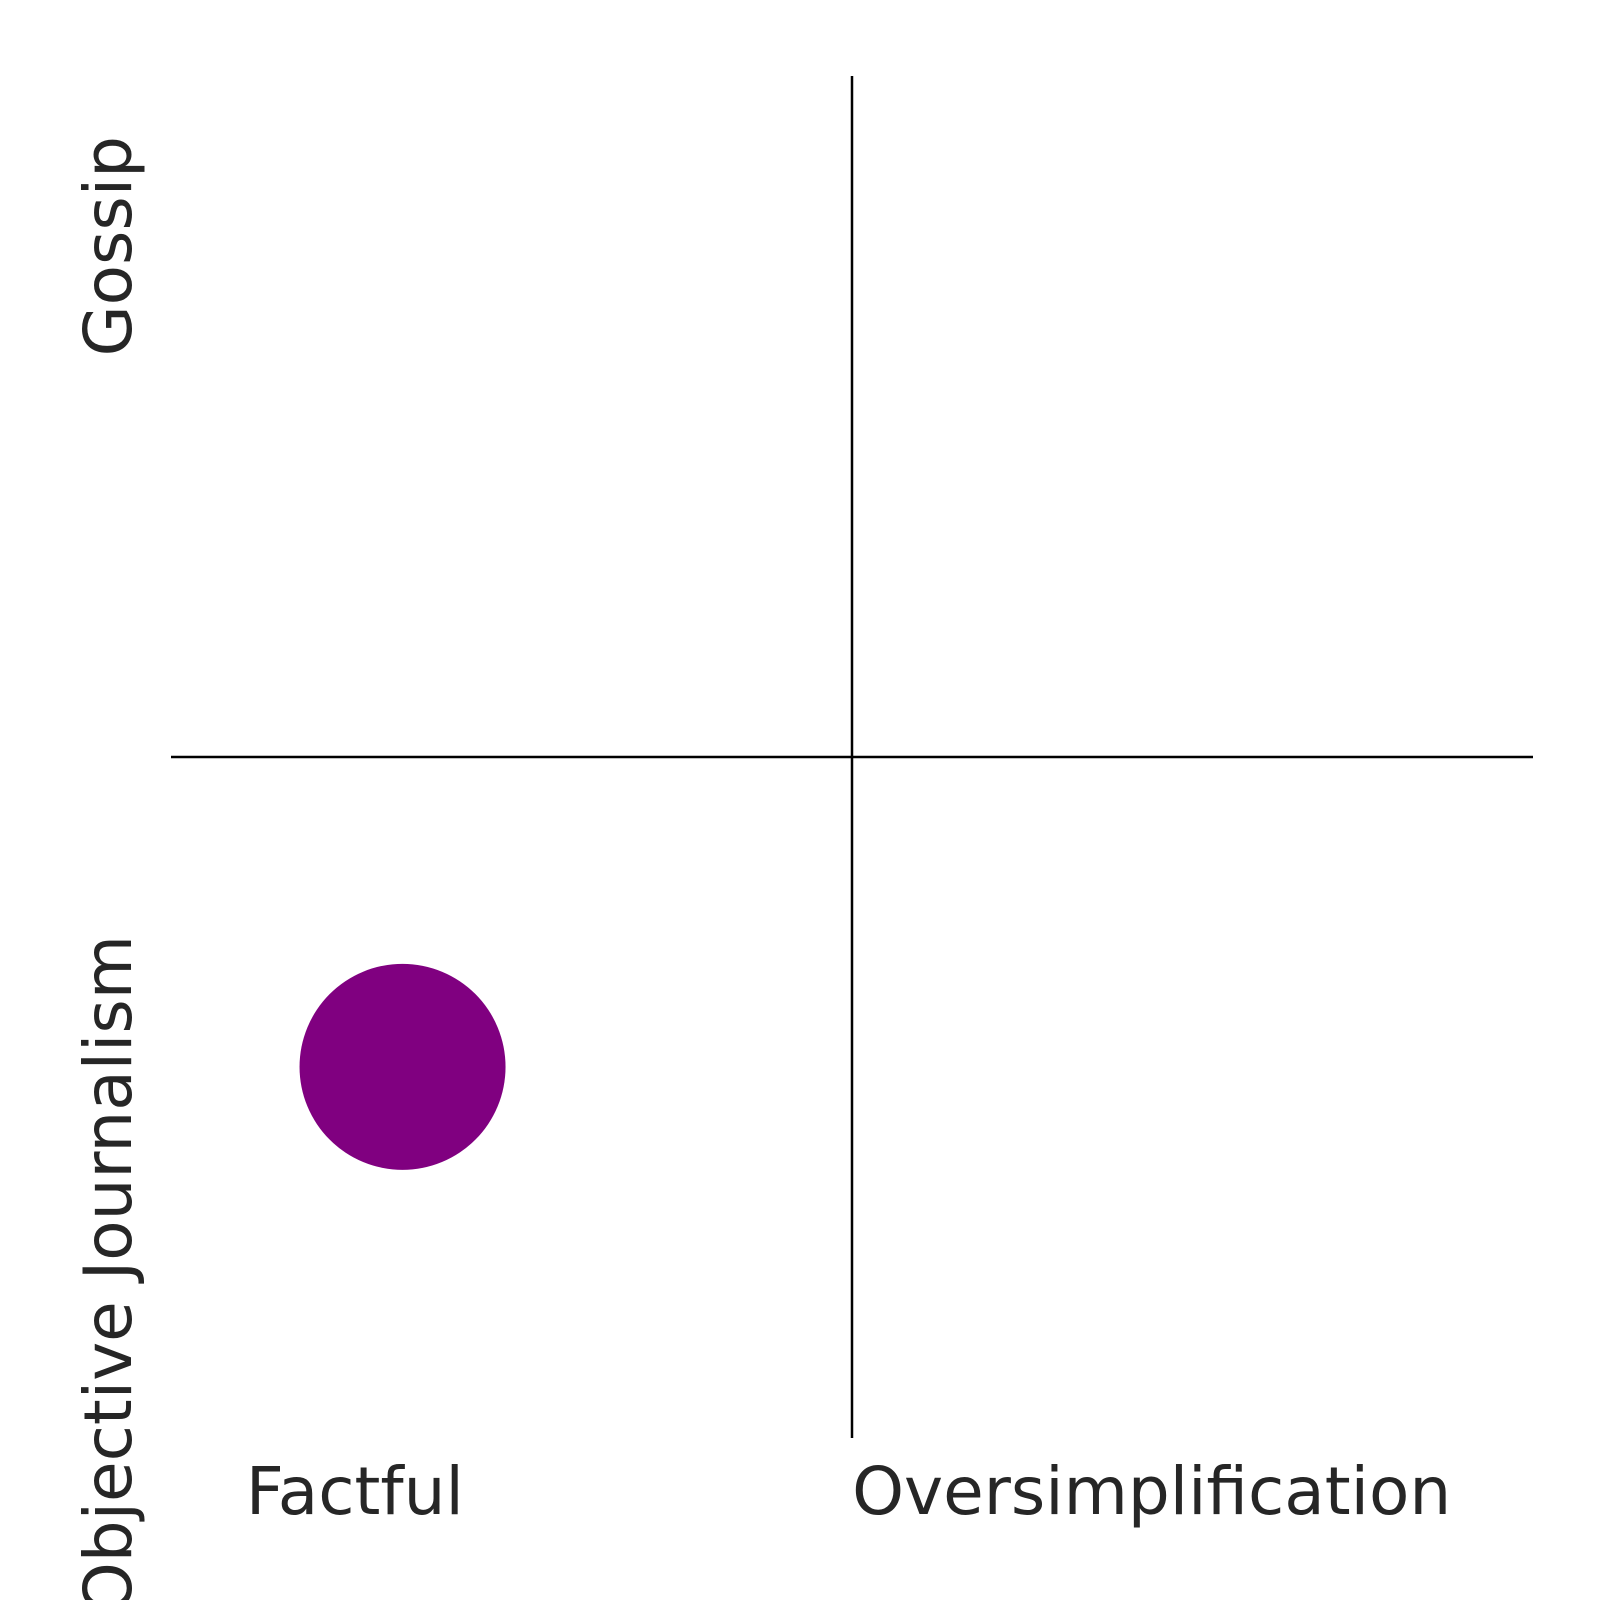 The width and height of the screenshot is (1600, 1600). What do you see at coordinates (108, 246) in the screenshot?
I see `y-tick-label-2: Gossip` at bounding box center [108, 246].